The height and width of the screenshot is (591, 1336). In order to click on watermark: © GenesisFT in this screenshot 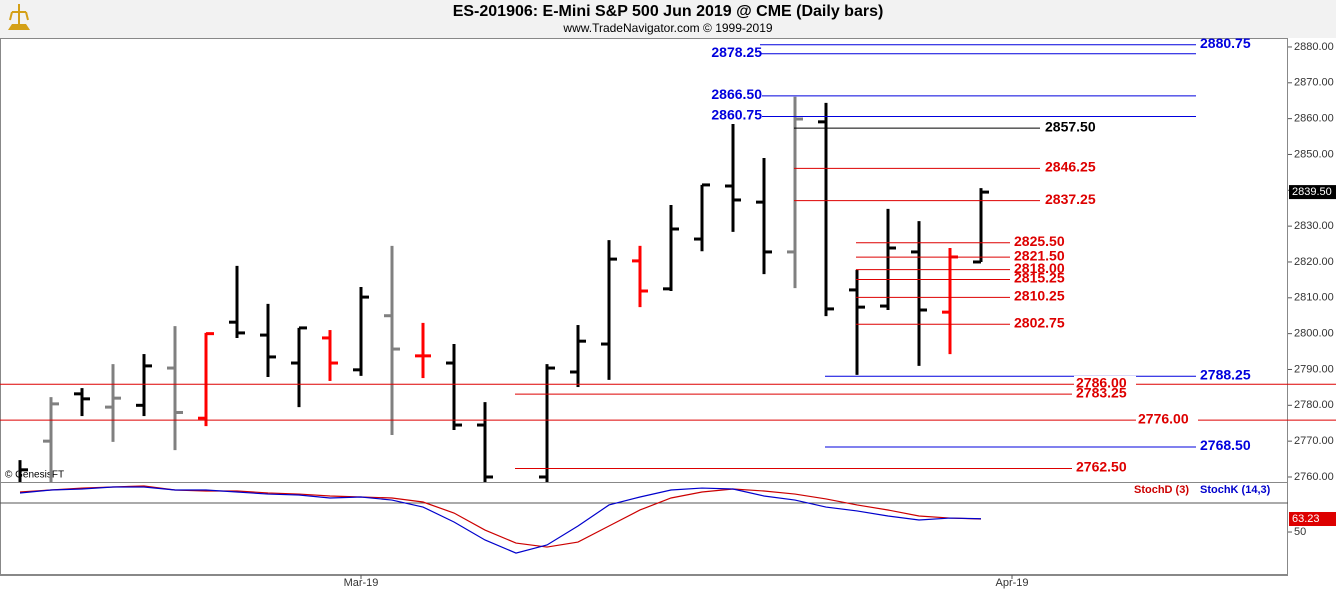, I will do `click(34, 475)`.